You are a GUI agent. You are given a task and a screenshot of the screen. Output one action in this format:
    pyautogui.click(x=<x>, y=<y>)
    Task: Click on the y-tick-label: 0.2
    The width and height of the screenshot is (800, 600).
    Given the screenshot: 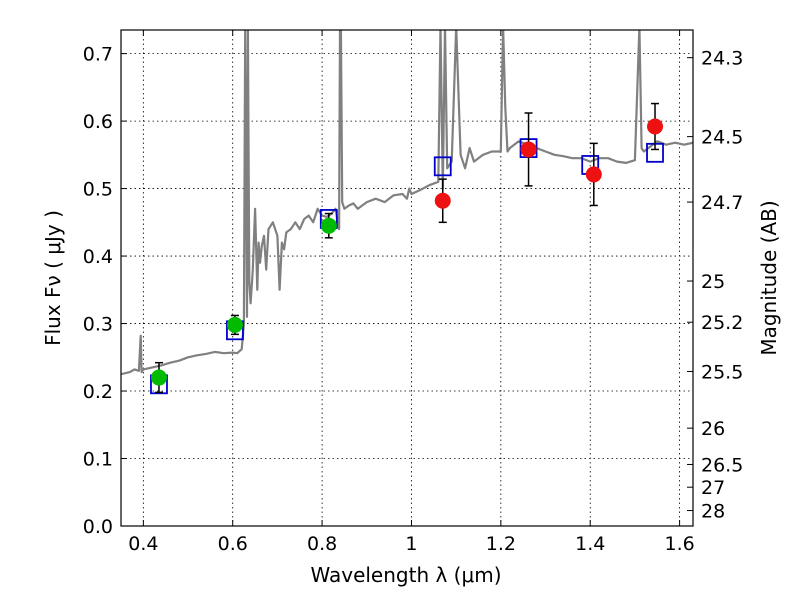 What is the action you would take?
    pyautogui.click(x=98, y=392)
    